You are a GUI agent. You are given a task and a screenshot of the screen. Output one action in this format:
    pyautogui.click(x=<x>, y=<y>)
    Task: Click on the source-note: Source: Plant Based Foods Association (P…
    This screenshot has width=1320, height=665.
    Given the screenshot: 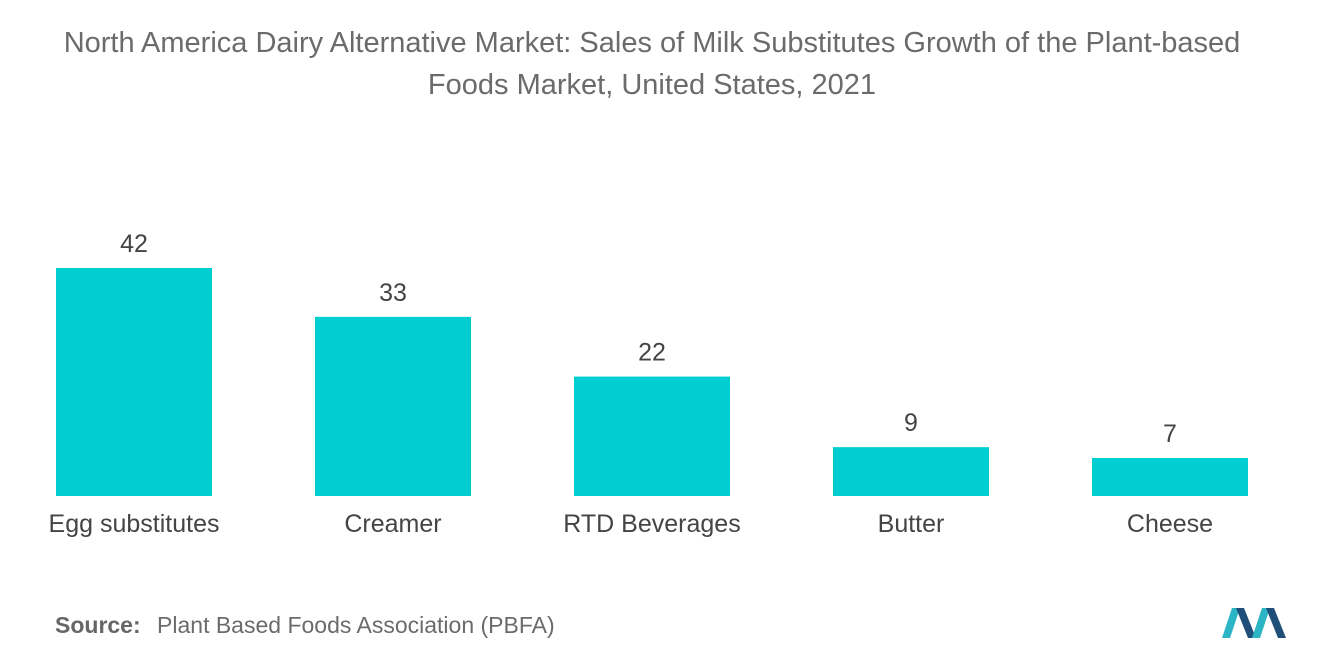 What is the action you would take?
    pyautogui.click(x=305, y=625)
    